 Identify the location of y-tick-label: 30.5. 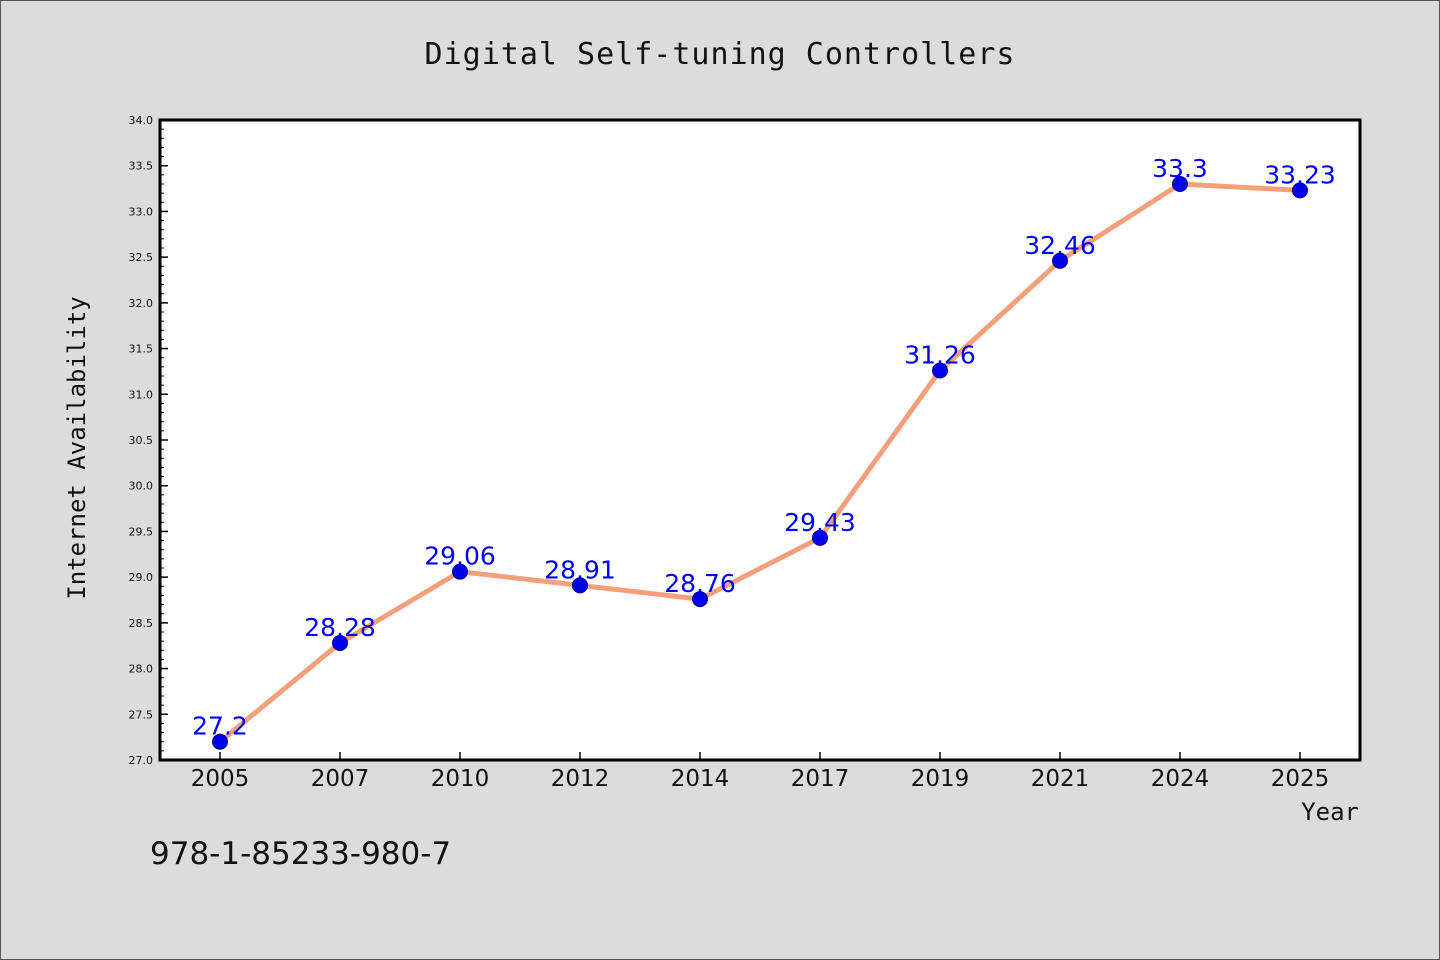
(141, 440).